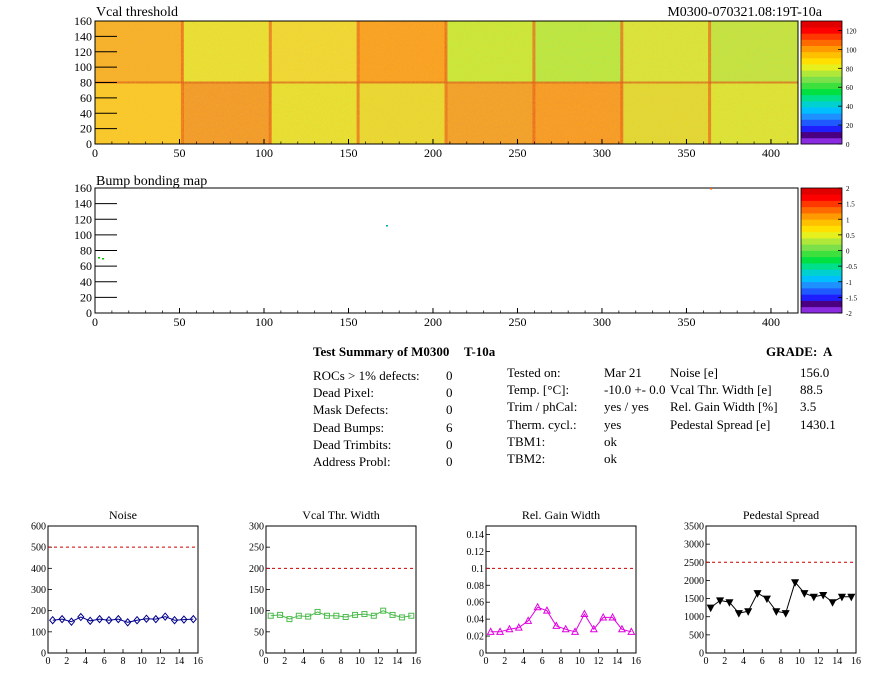  I want to click on performance-label: Pedestal Spread [e], so click(720, 424).